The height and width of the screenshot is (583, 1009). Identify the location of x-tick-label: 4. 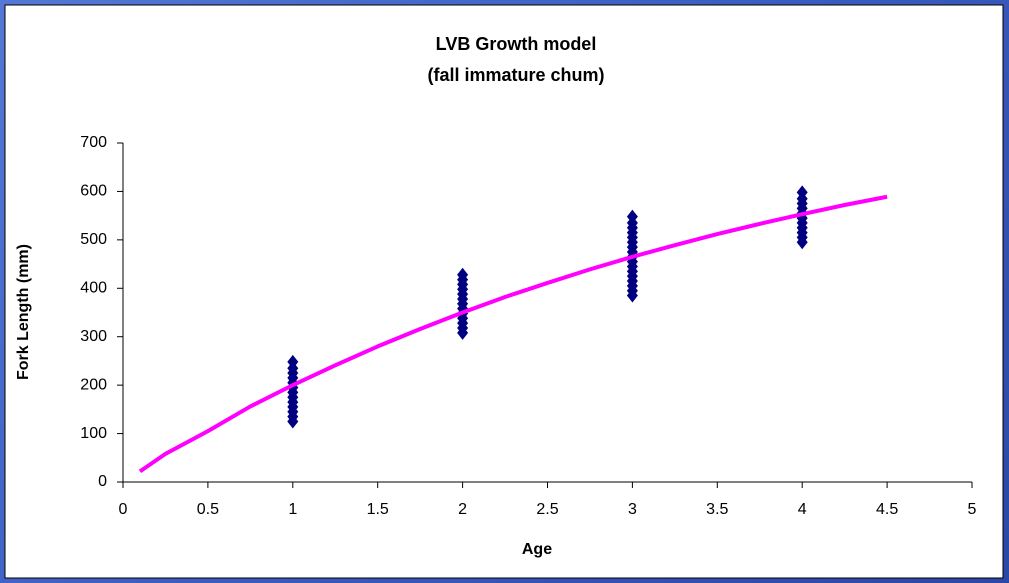
(802, 509).